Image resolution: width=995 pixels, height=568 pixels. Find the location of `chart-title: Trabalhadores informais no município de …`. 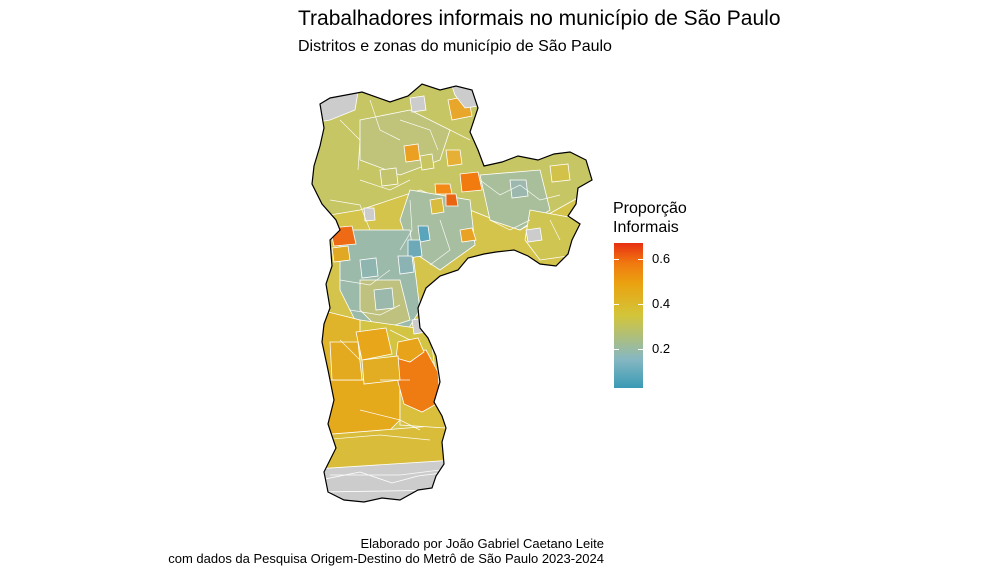

chart-title: Trabalhadores informais no município de … is located at coordinates (539, 18).